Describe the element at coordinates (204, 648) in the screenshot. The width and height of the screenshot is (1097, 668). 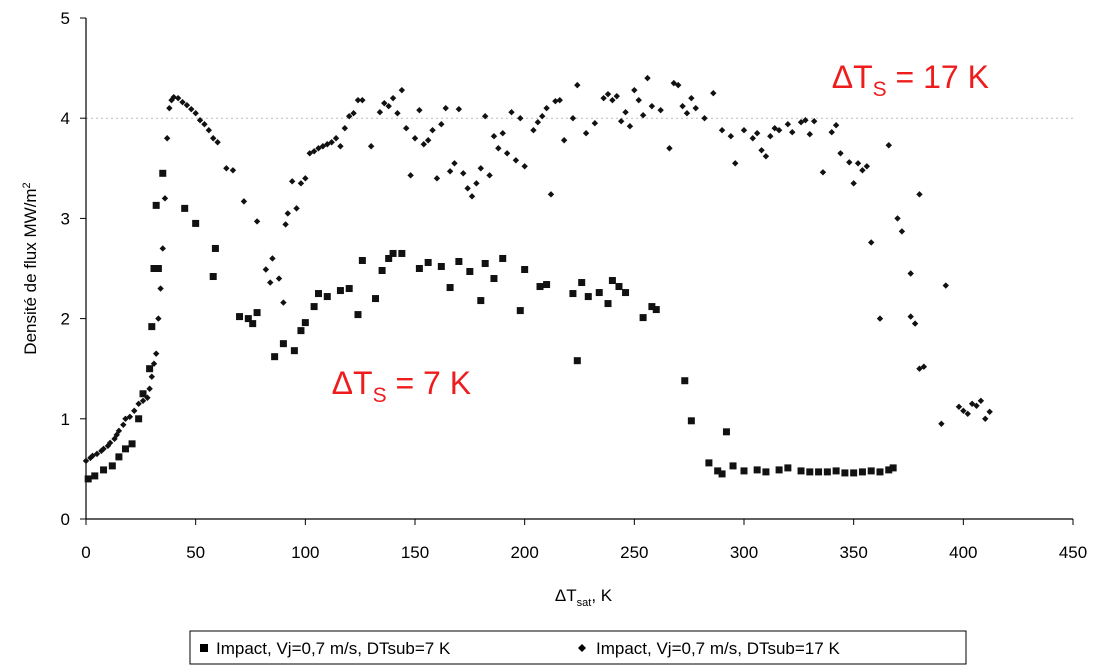
I see `legend-marker-square` at that location.